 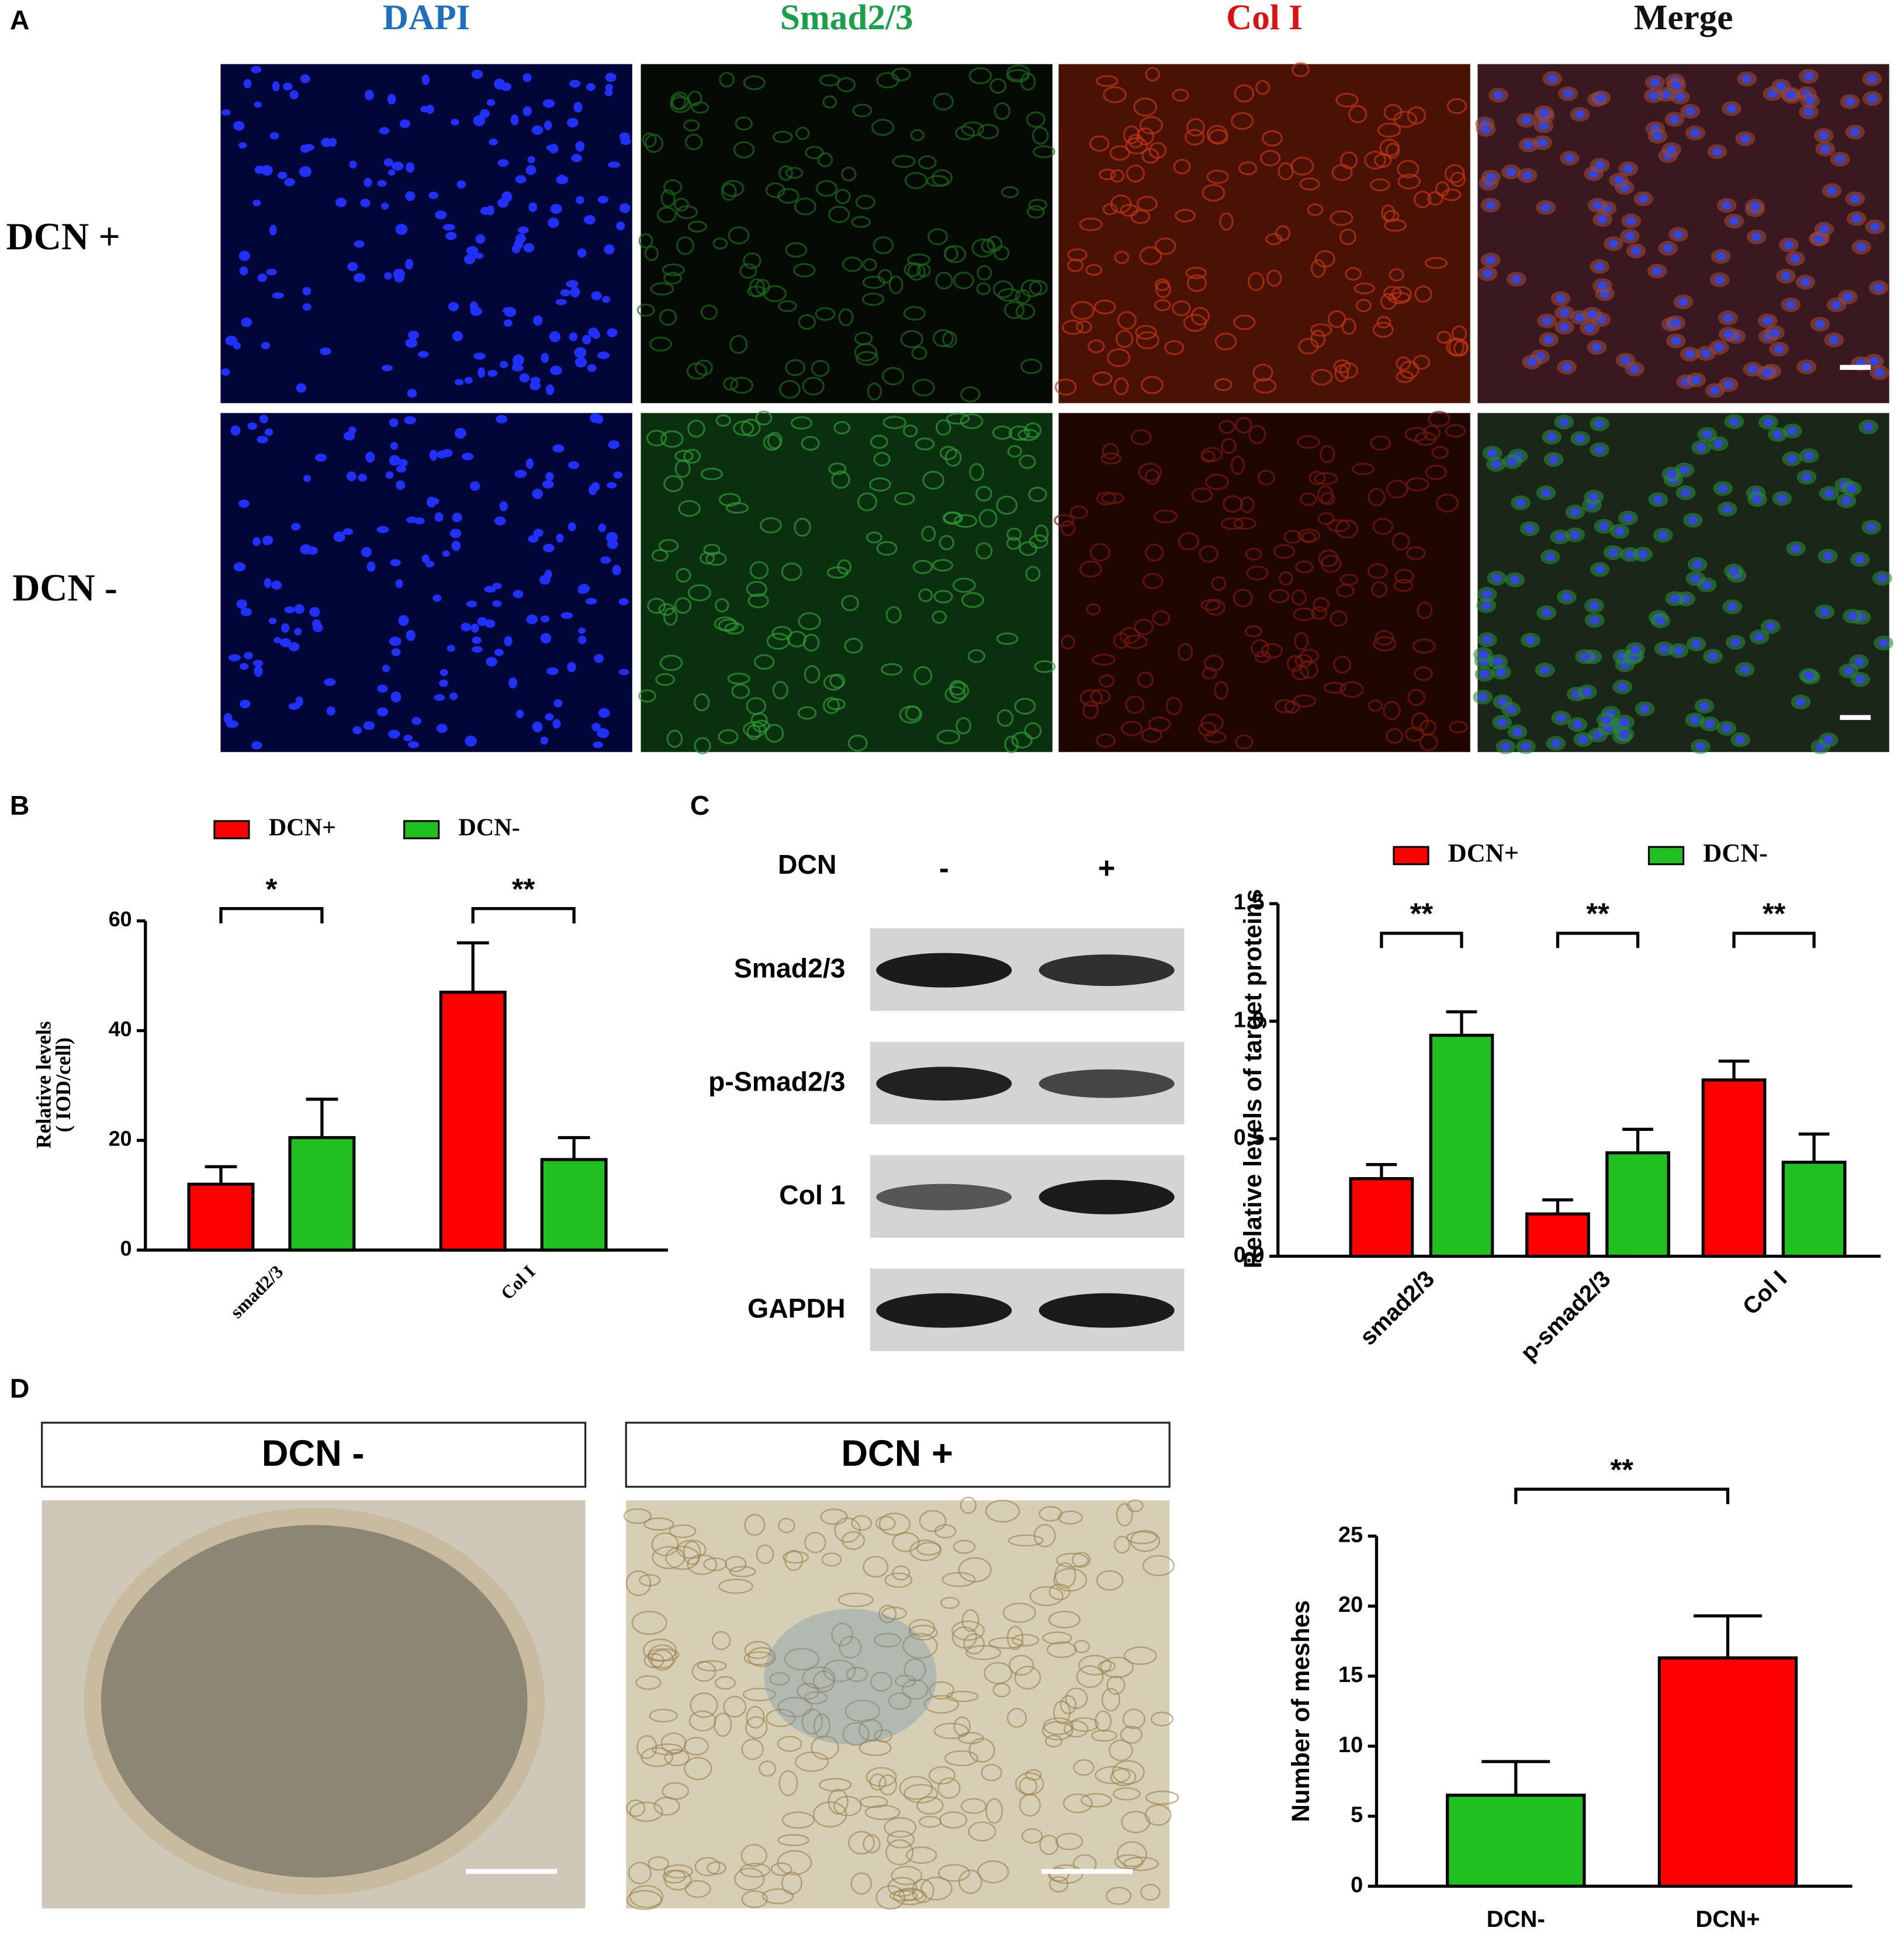 What do you see at coordinates (426, 18) in the screenshot?
I see `column-title: DAPI` at bounding box center [426, 18].